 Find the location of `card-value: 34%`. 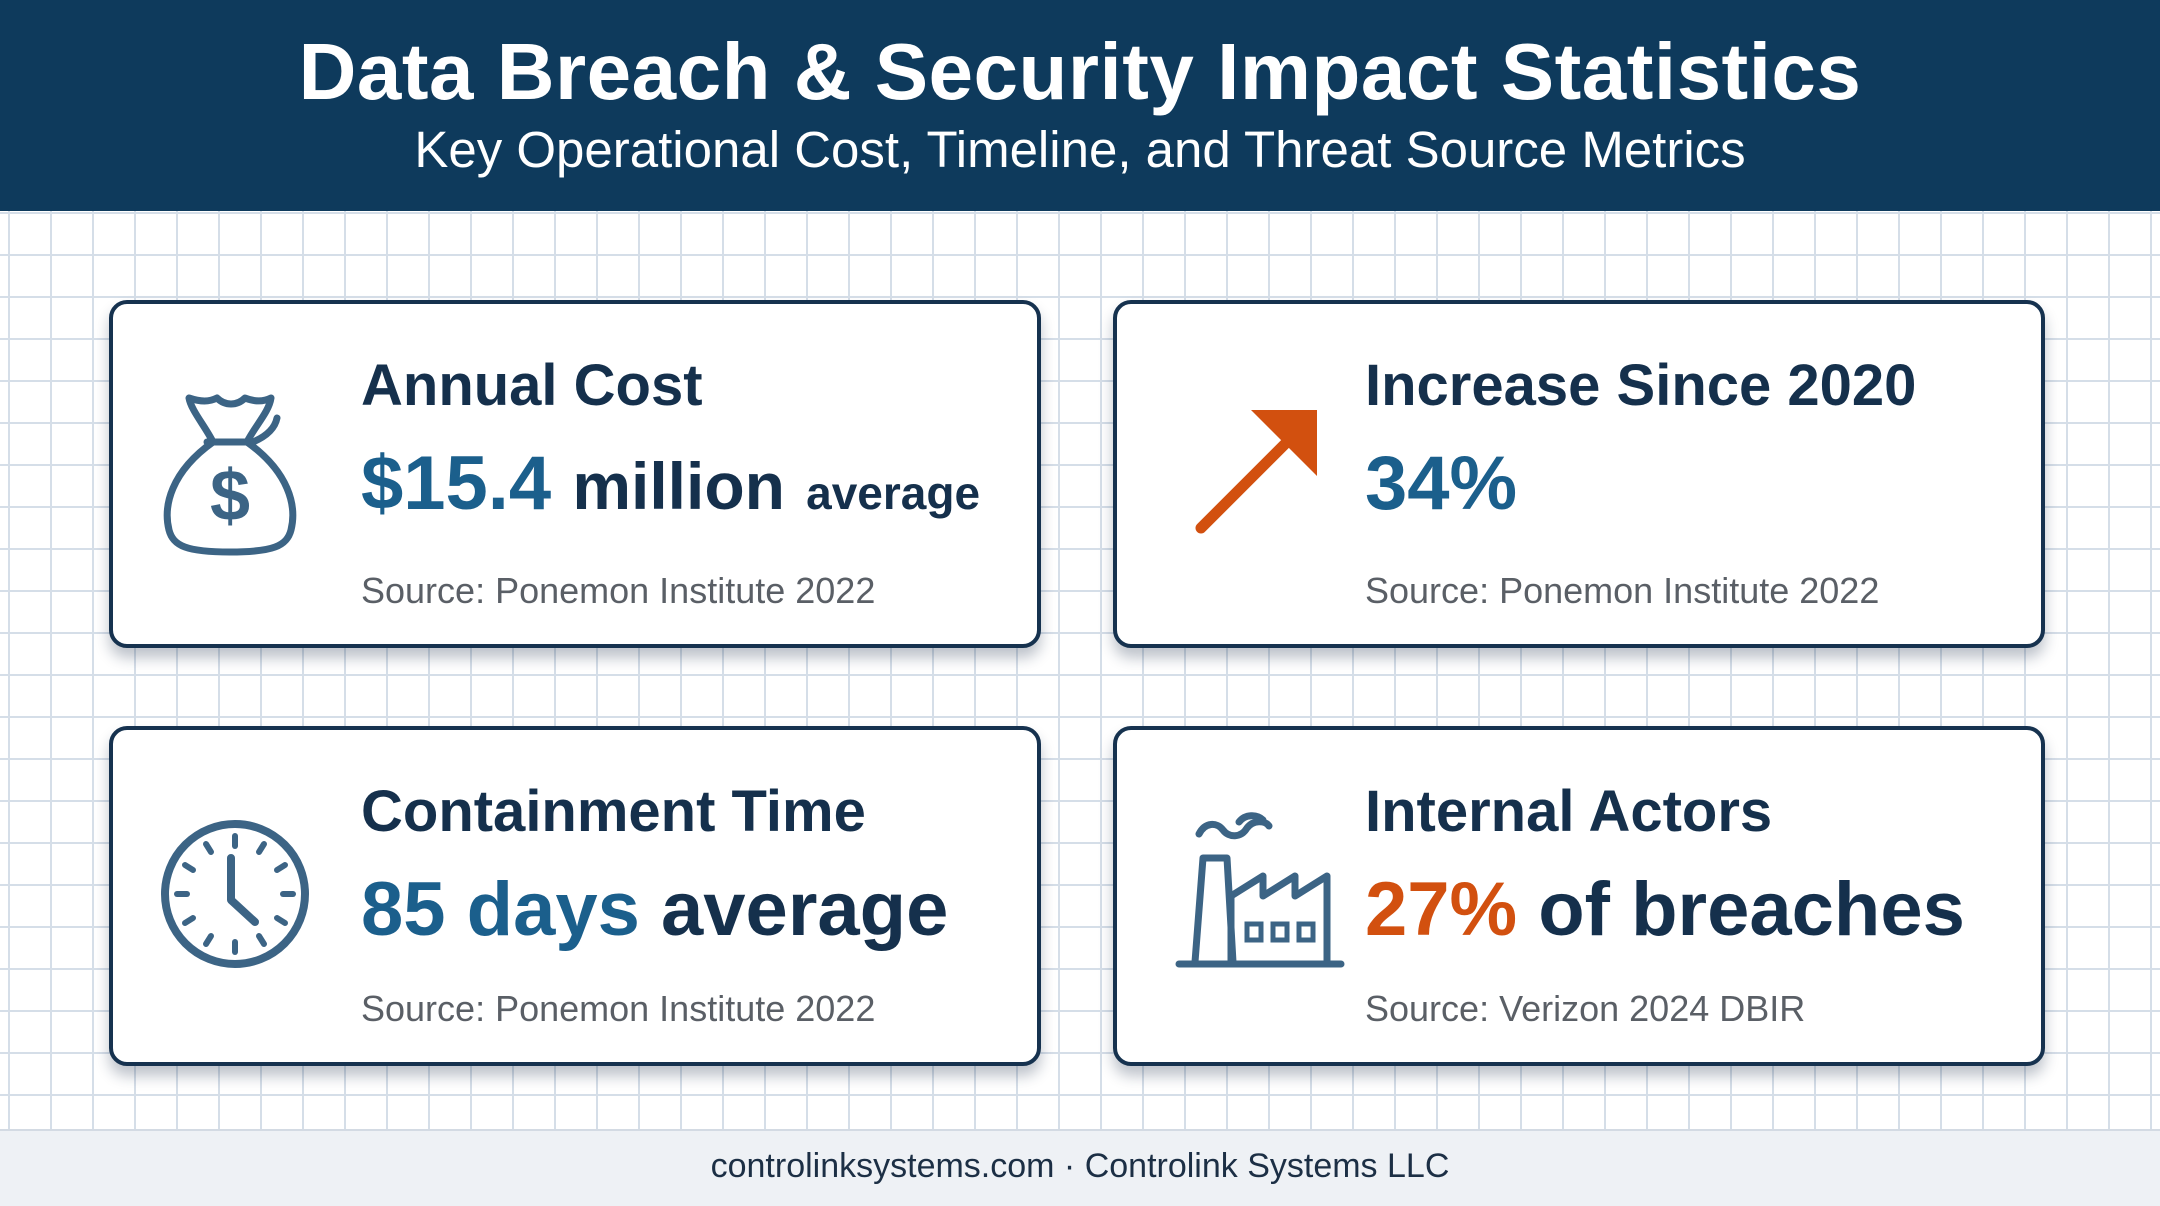

card-value: 34% is located at coordinates (1441, 483).